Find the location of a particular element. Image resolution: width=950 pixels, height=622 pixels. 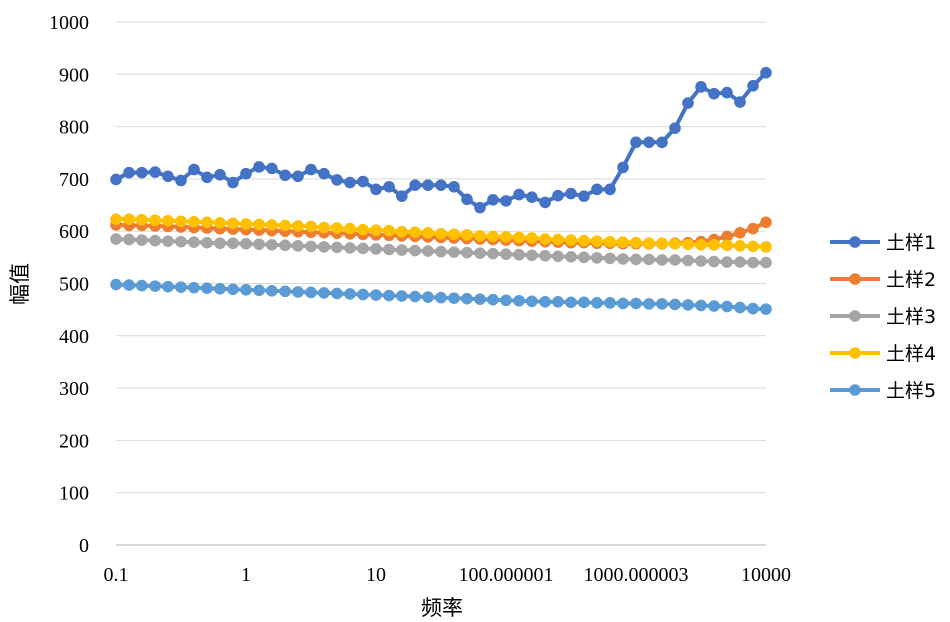

y-tick-label: 1000 is located at coordinates (69, 23).